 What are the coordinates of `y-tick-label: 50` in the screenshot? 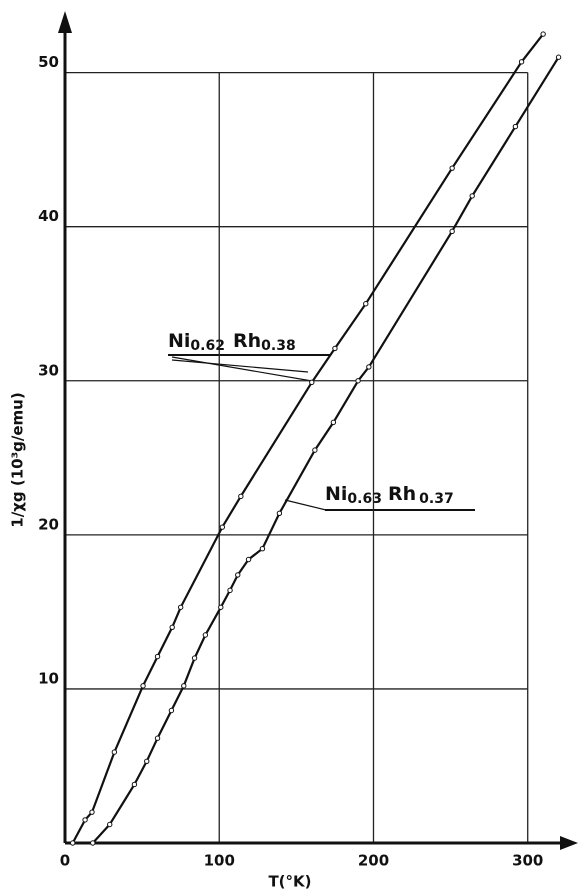 It's located at (48, 62).